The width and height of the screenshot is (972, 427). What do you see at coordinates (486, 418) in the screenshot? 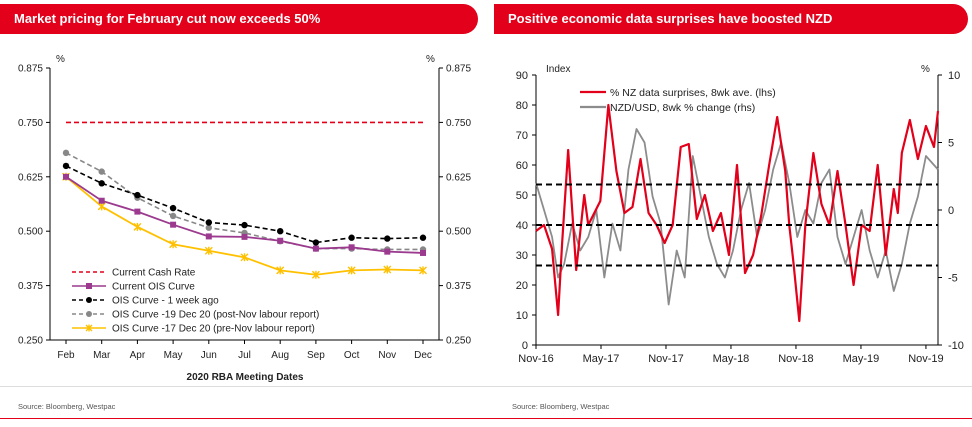
I see `bottom-rule` at bounding box center [486, 418].